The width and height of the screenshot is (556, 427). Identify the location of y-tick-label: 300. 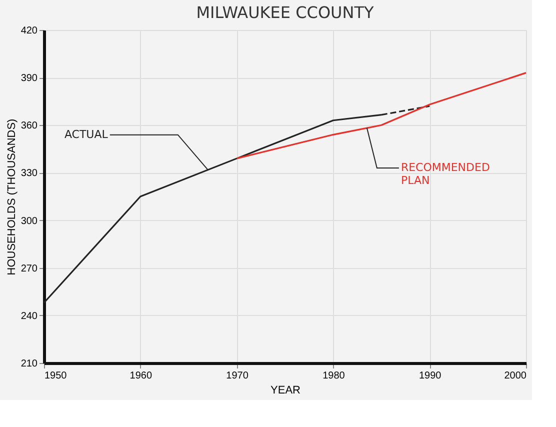
(29, 221).